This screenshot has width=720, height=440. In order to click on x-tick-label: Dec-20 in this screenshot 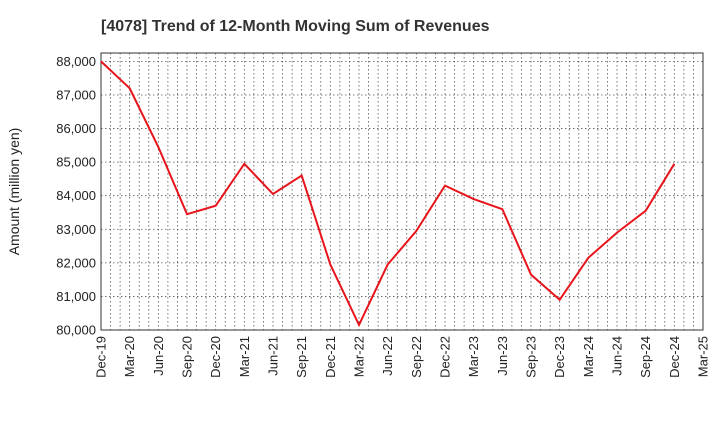, I will do `click(215, 357)`.